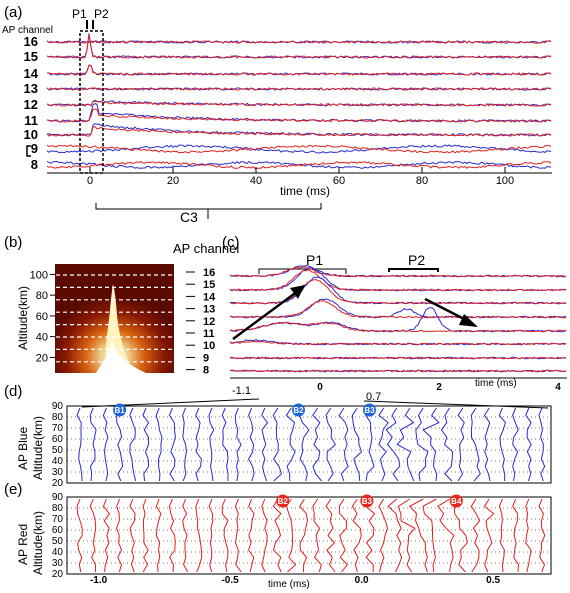  Describe the element at coordinates (398, 343) in the screenshot. I see `trace-c-5-red` at that location.